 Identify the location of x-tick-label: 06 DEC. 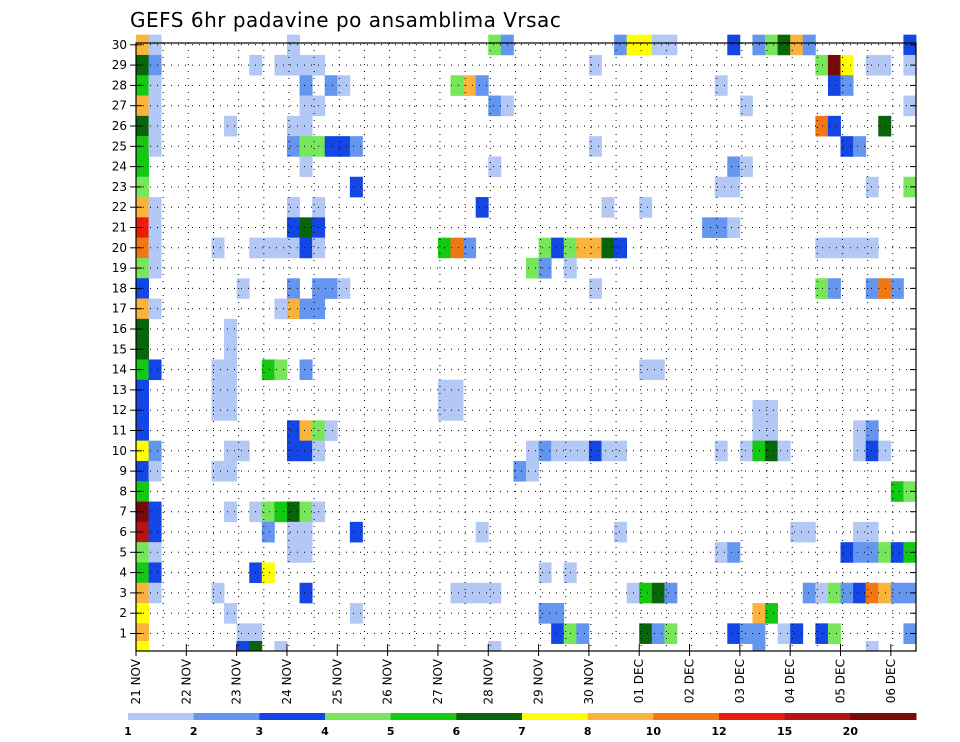
(891, 681).